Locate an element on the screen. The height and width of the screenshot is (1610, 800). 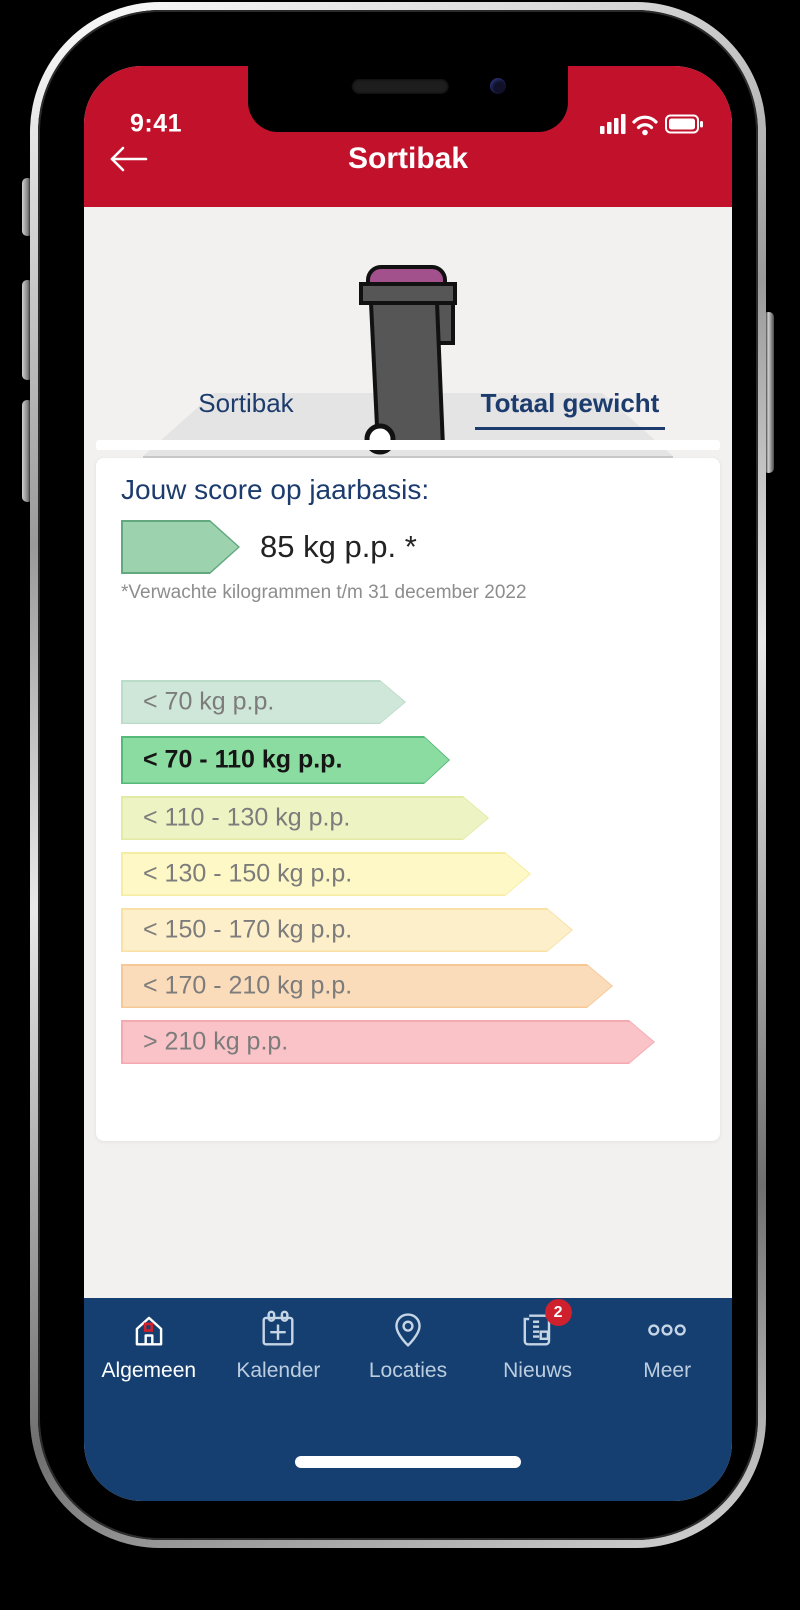
scale-row-label: < 130 - 150 kg p.p. is located at coordinates (248, 873).